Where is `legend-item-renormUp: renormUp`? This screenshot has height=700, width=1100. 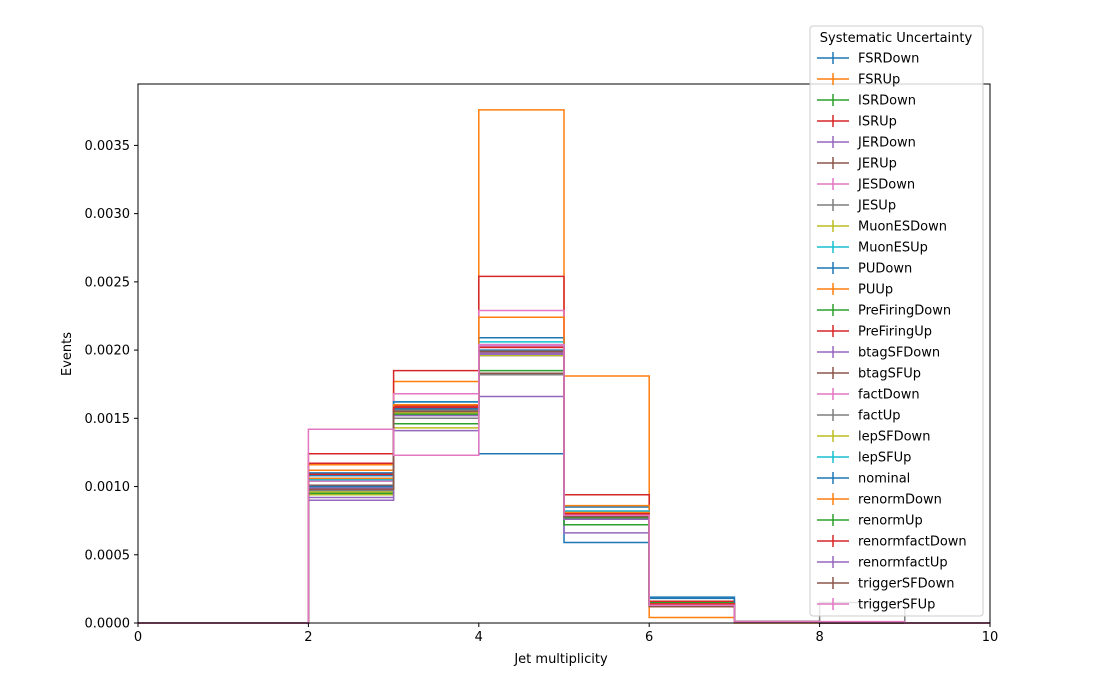
legend-item-renormUp: renormUp is located at coordinates (870, 521).